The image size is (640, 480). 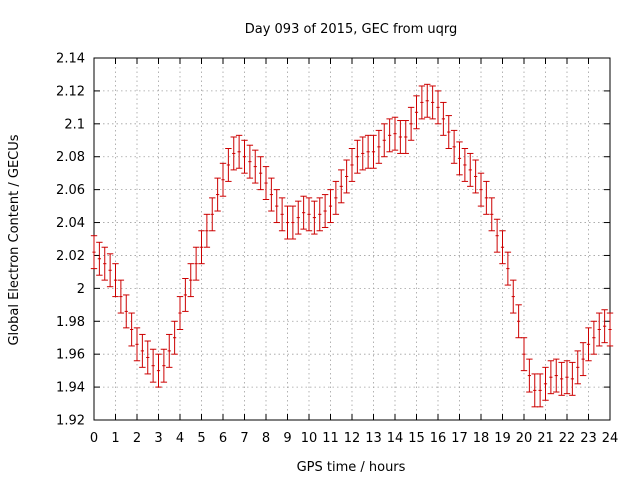 I want to click on y-tick-label: 2.08, so click(x=70, y=157).